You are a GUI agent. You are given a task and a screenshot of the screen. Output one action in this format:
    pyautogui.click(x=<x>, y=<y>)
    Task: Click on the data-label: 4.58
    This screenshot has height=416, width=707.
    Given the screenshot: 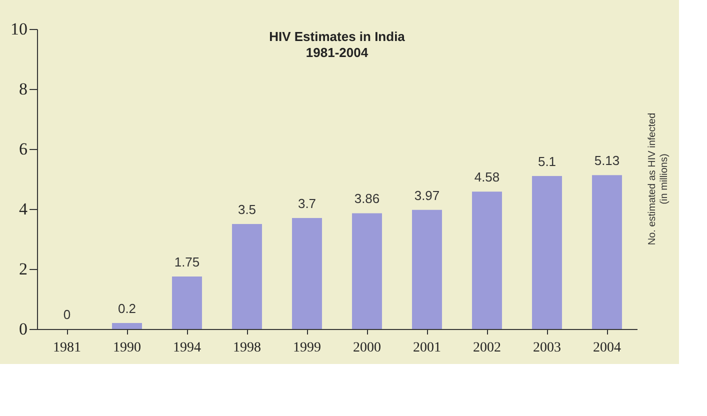 What is the action you would take?
    pyautogui.click(x=487, y=177)
    